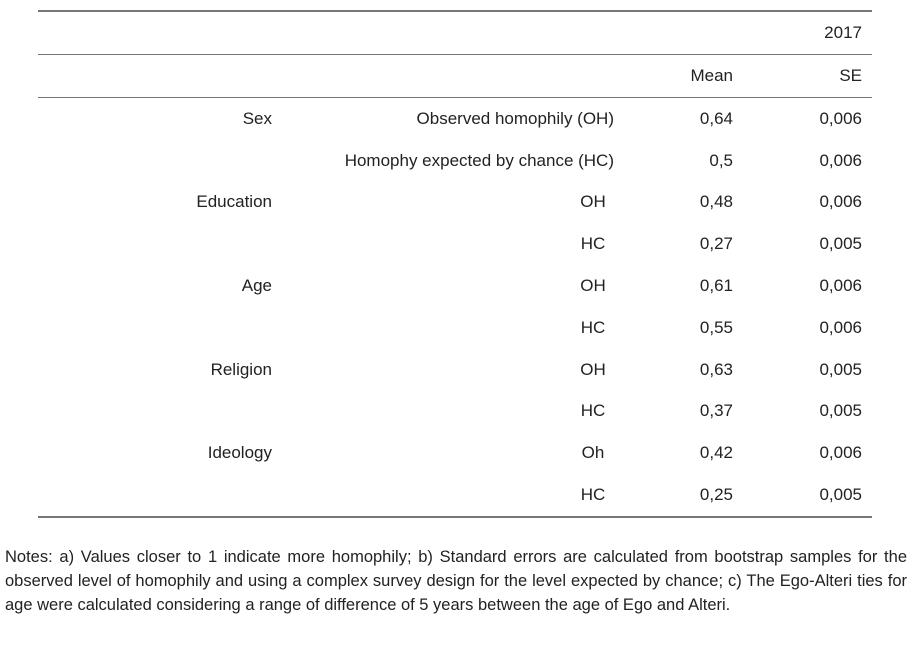 This screenshot has height=650, width=920. I want to click on mean-cell: 0,64, so click(683, 118).